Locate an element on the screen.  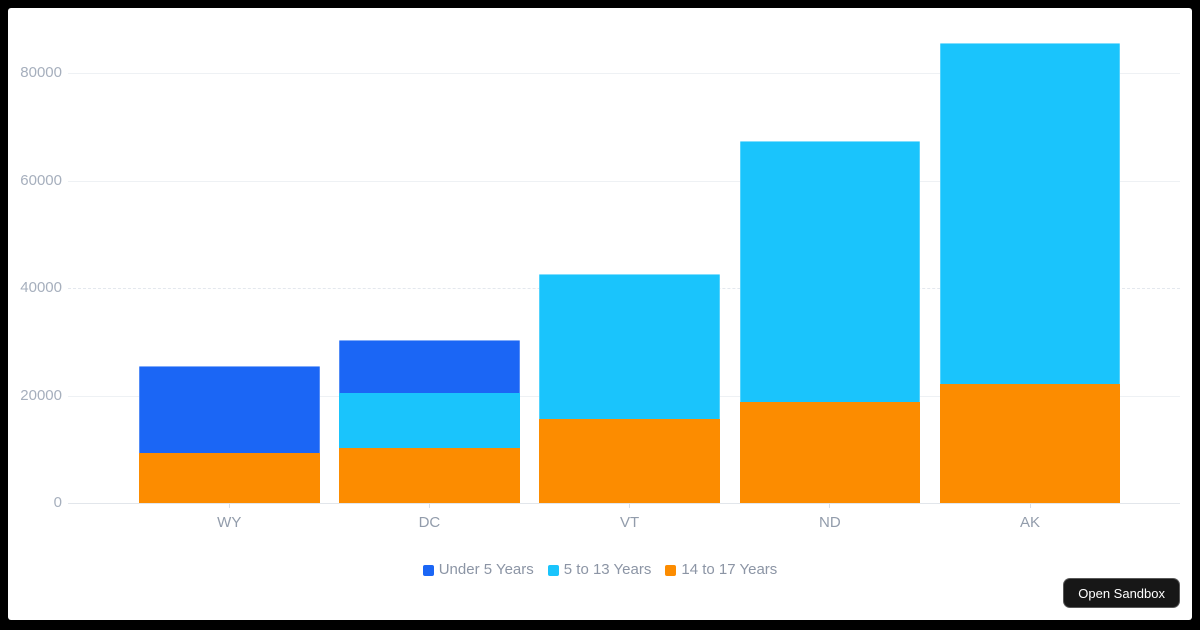
x-axis-category-label: DC is located at coordinates (429, 522).